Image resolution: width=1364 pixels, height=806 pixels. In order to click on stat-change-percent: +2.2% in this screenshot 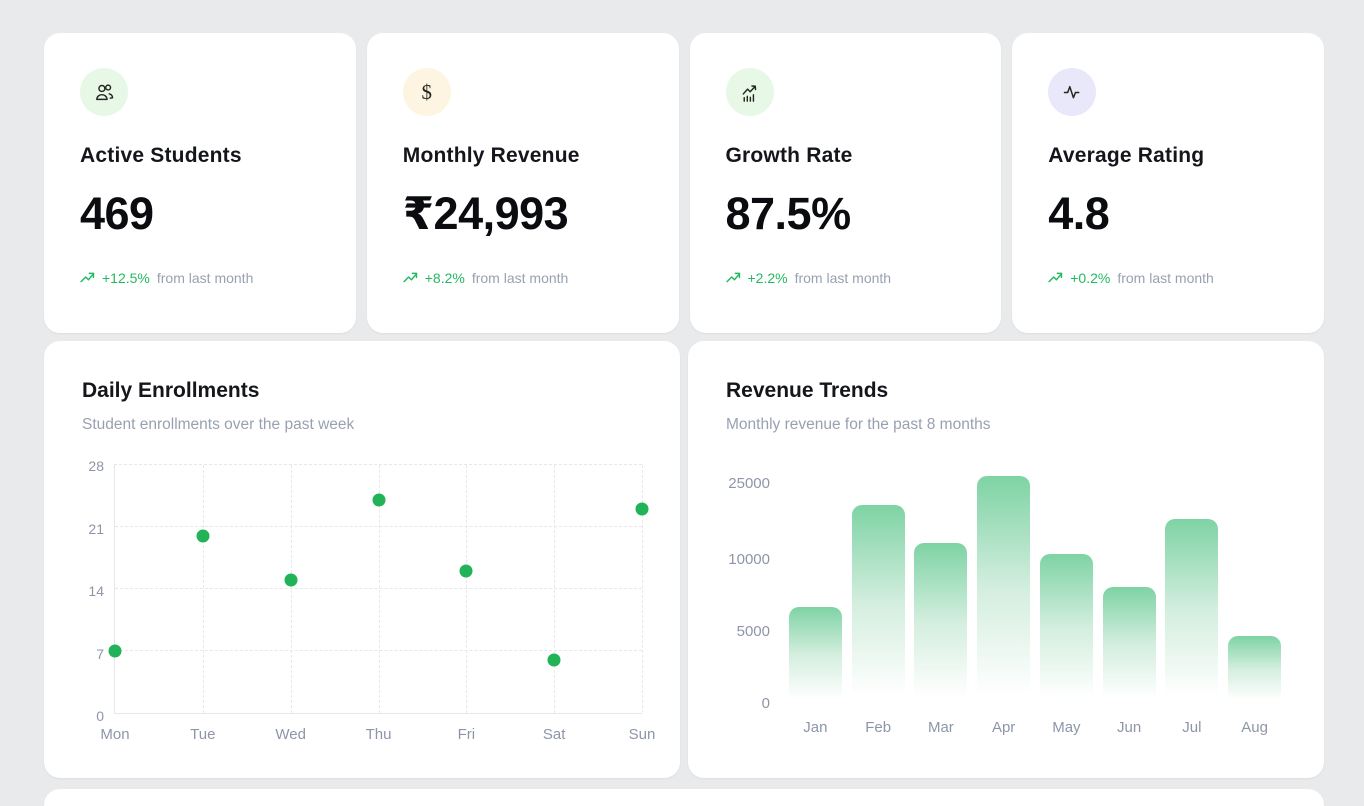, I will do `click(767, 277)`.